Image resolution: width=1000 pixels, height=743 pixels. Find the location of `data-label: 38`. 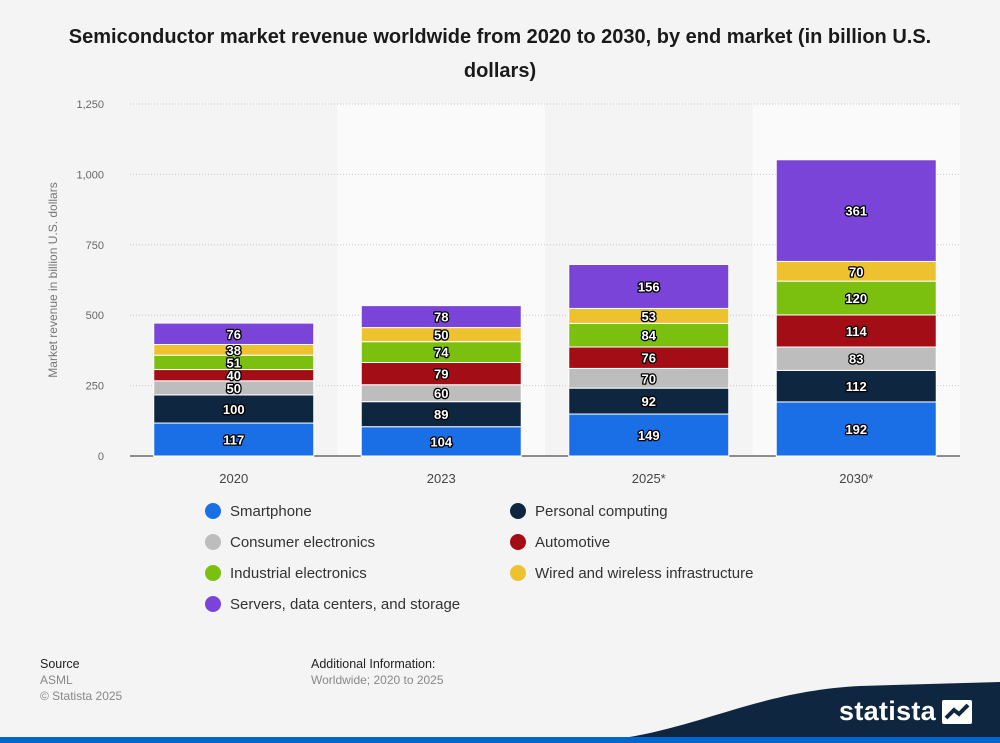

data-label: 38 is located at coordinates (234, 350).